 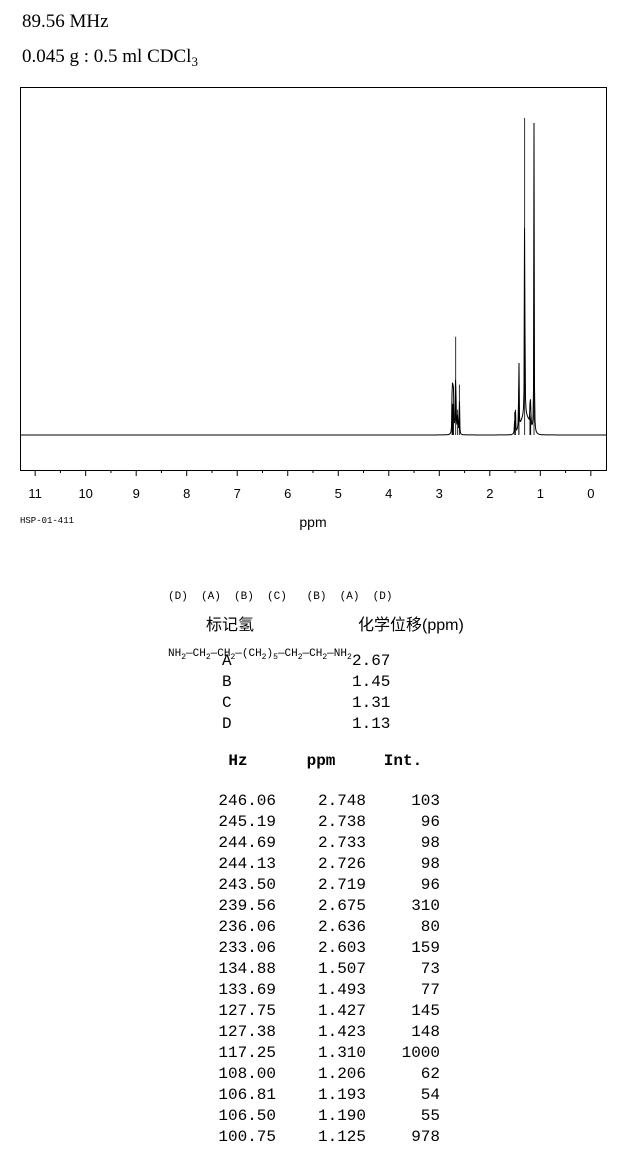 I want to click on spectrometer-frequency: 89.56 MHz, so click(x=65, y=21).